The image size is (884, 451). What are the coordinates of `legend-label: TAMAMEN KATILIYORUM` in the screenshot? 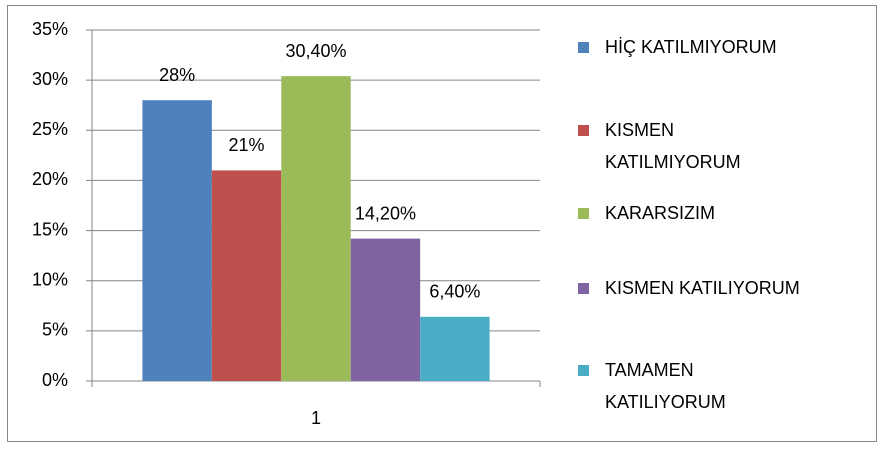 It's located at (665, 386).